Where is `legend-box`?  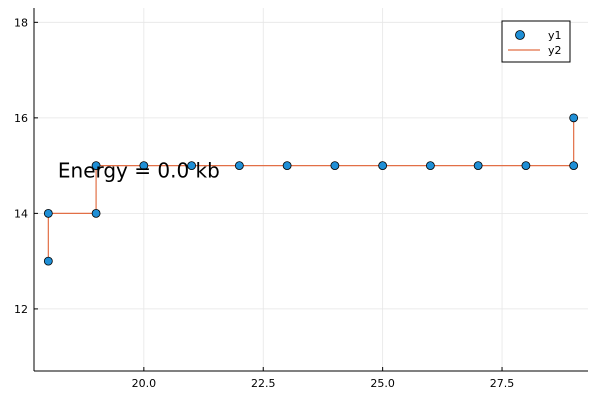 legend-box is located at coordinates (536, 41).